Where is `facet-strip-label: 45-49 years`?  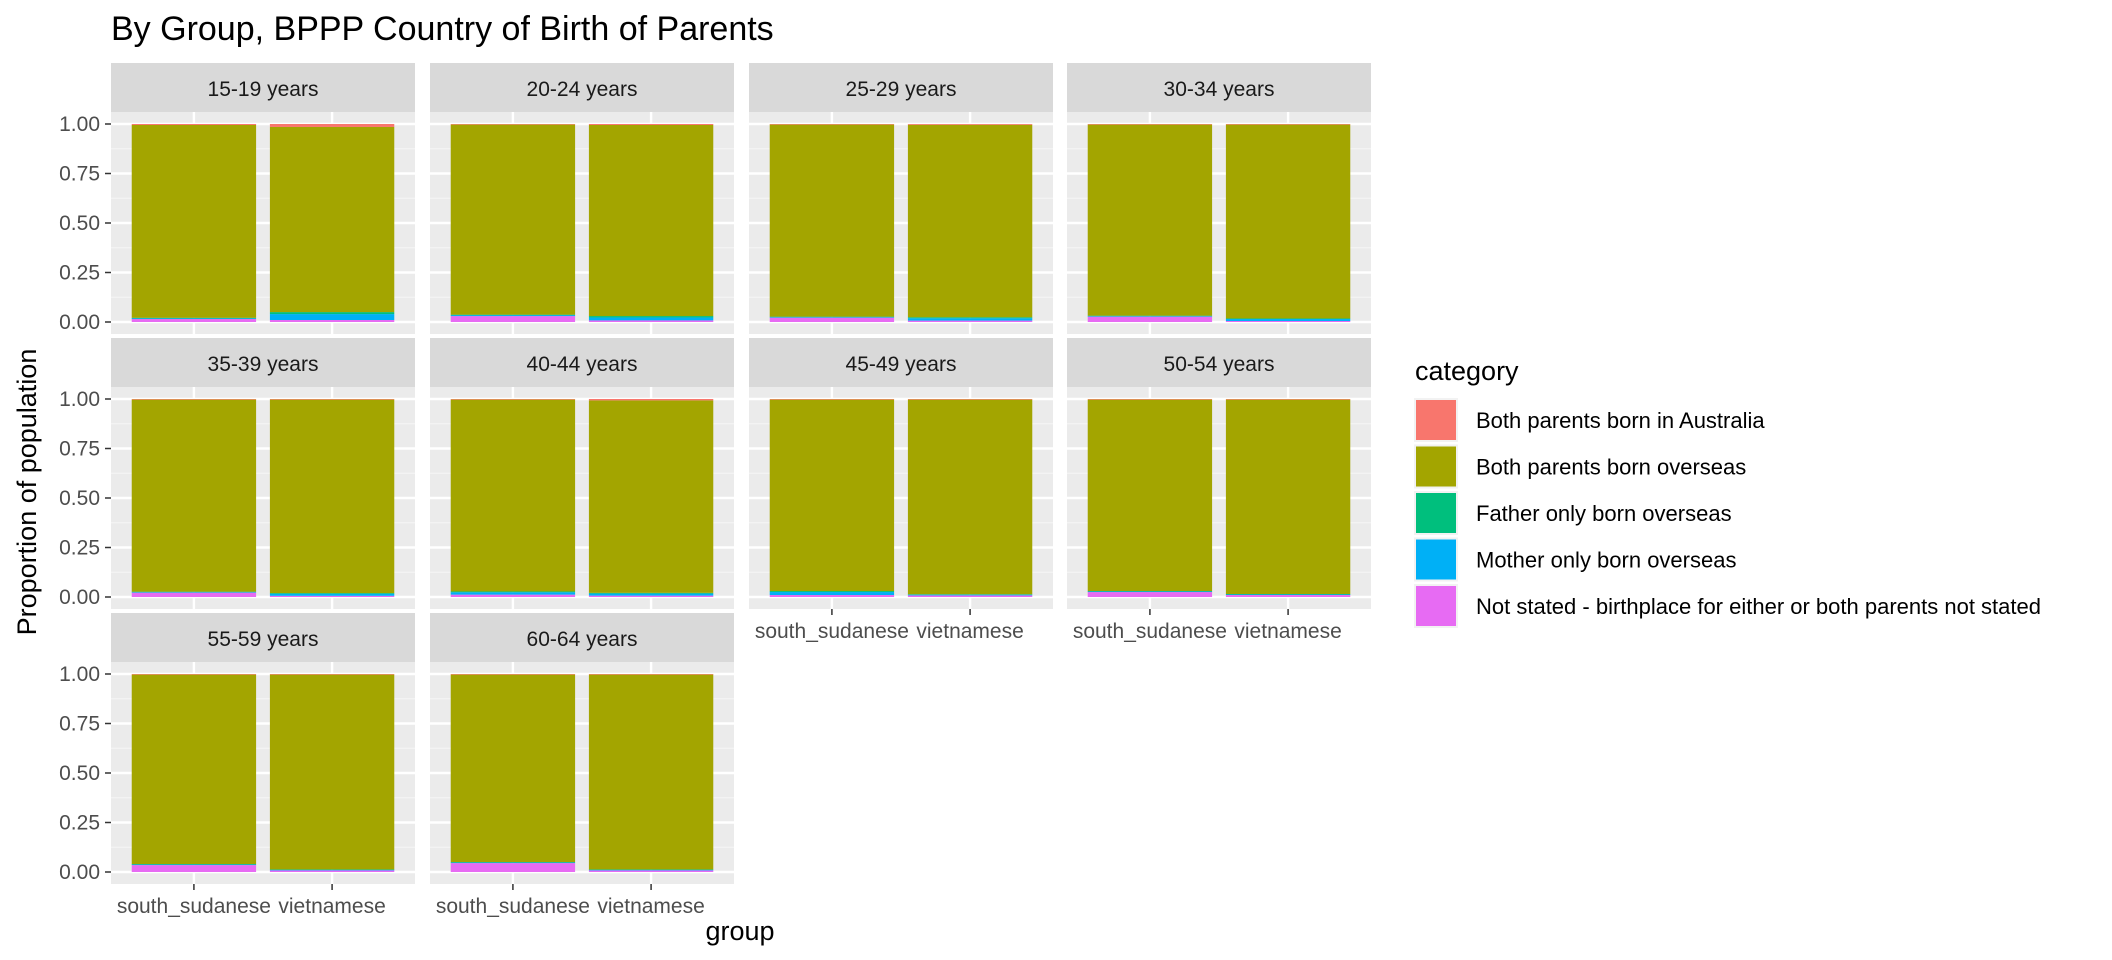 facet-strip-label: 45-49 years is located at coordinates (901, 364).